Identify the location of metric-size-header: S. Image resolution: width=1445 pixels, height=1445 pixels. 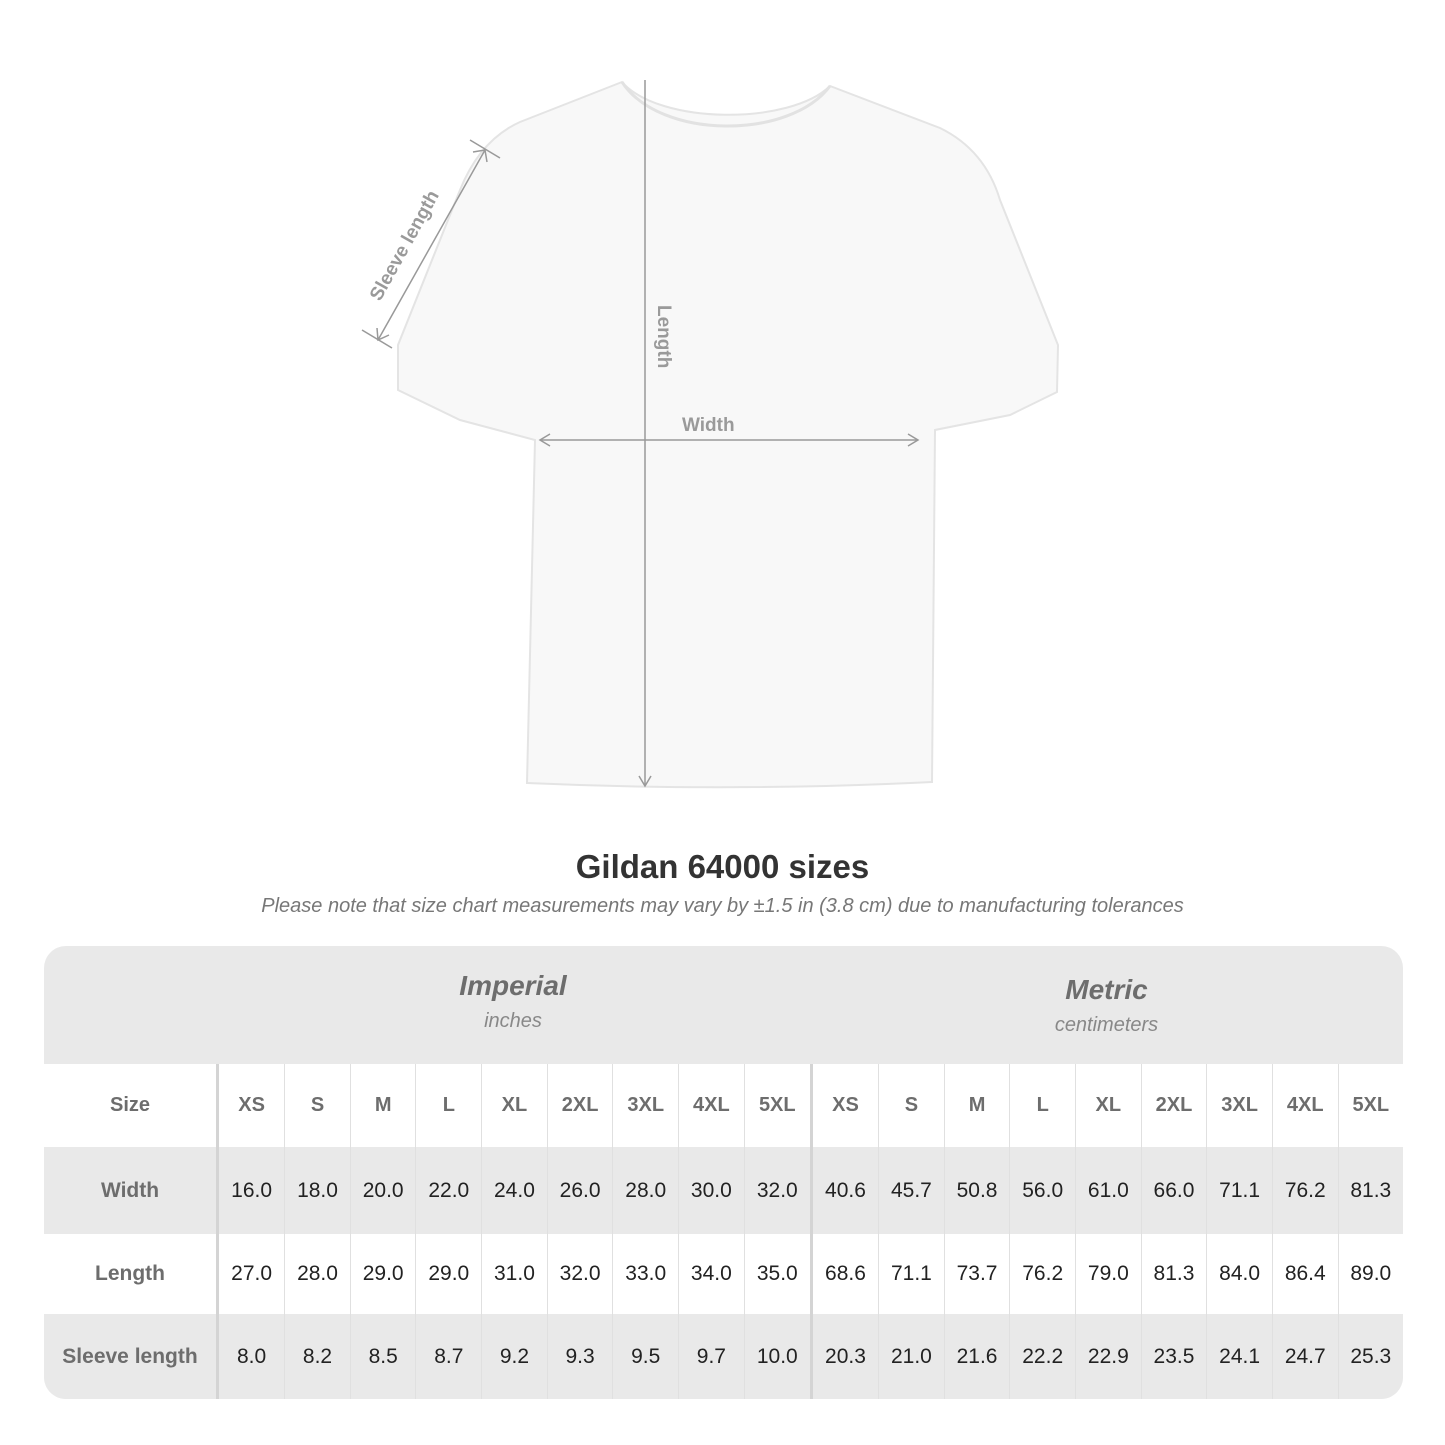
(911, 1105).